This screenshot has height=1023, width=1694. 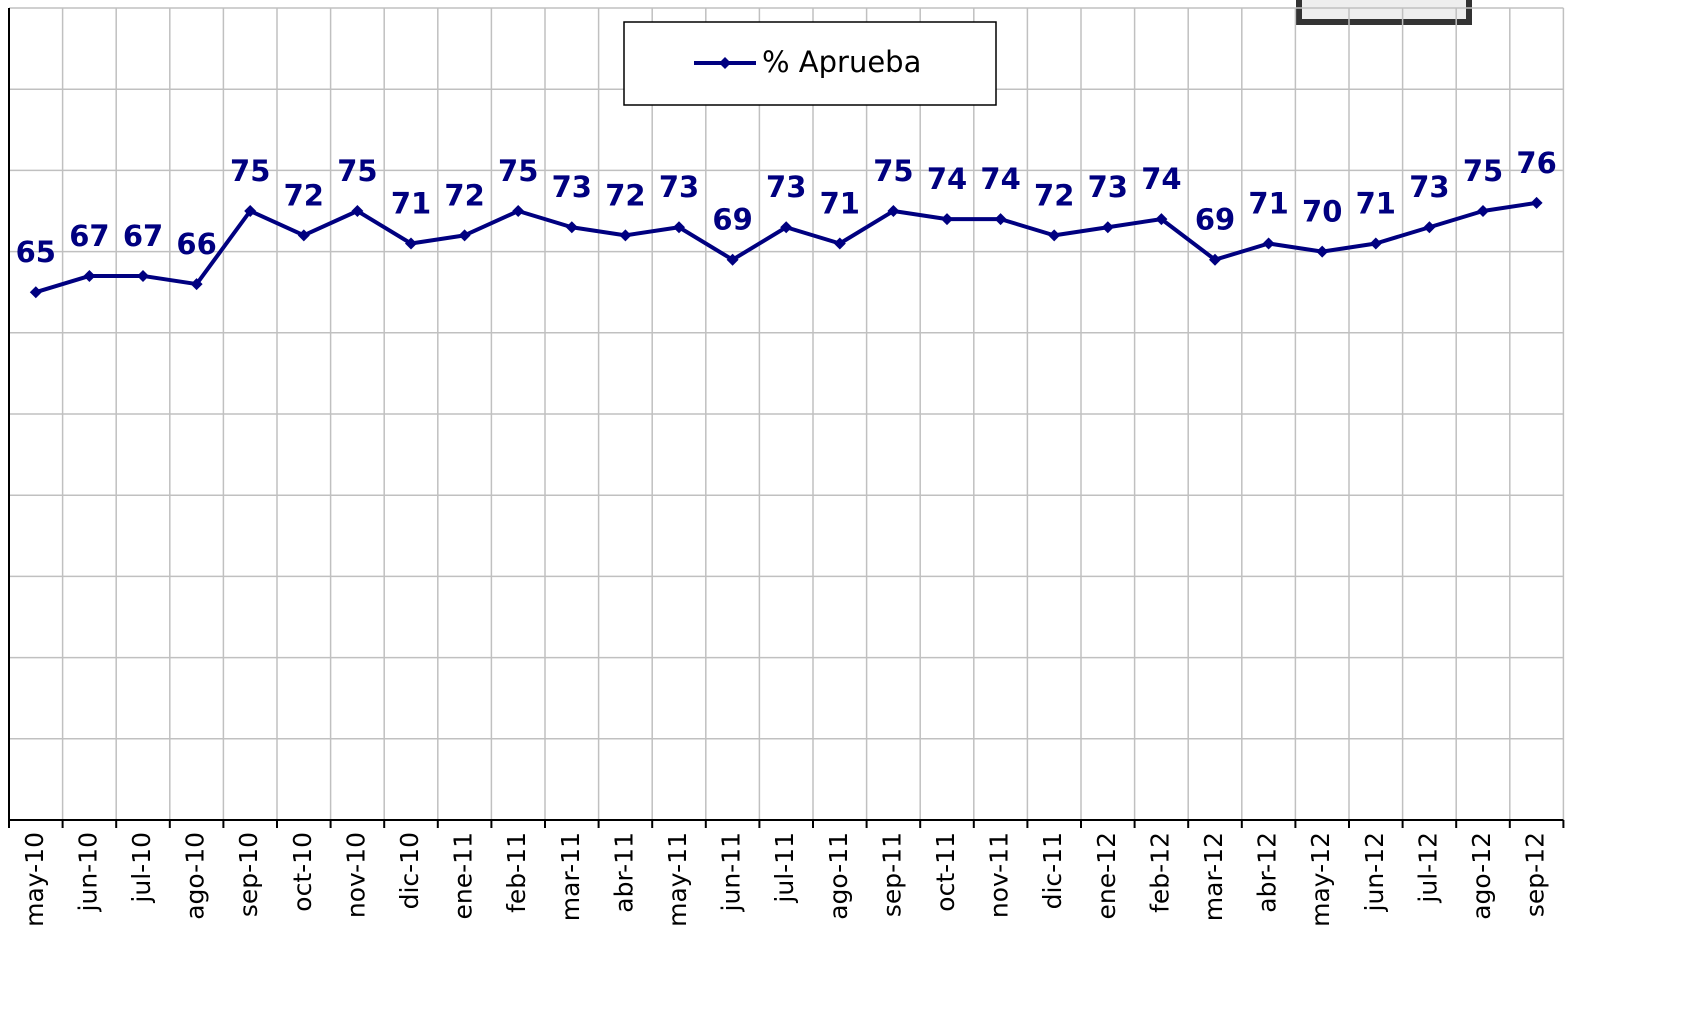 I want to click on x-tick-label: sep-12, so click(x=1535, y=874).